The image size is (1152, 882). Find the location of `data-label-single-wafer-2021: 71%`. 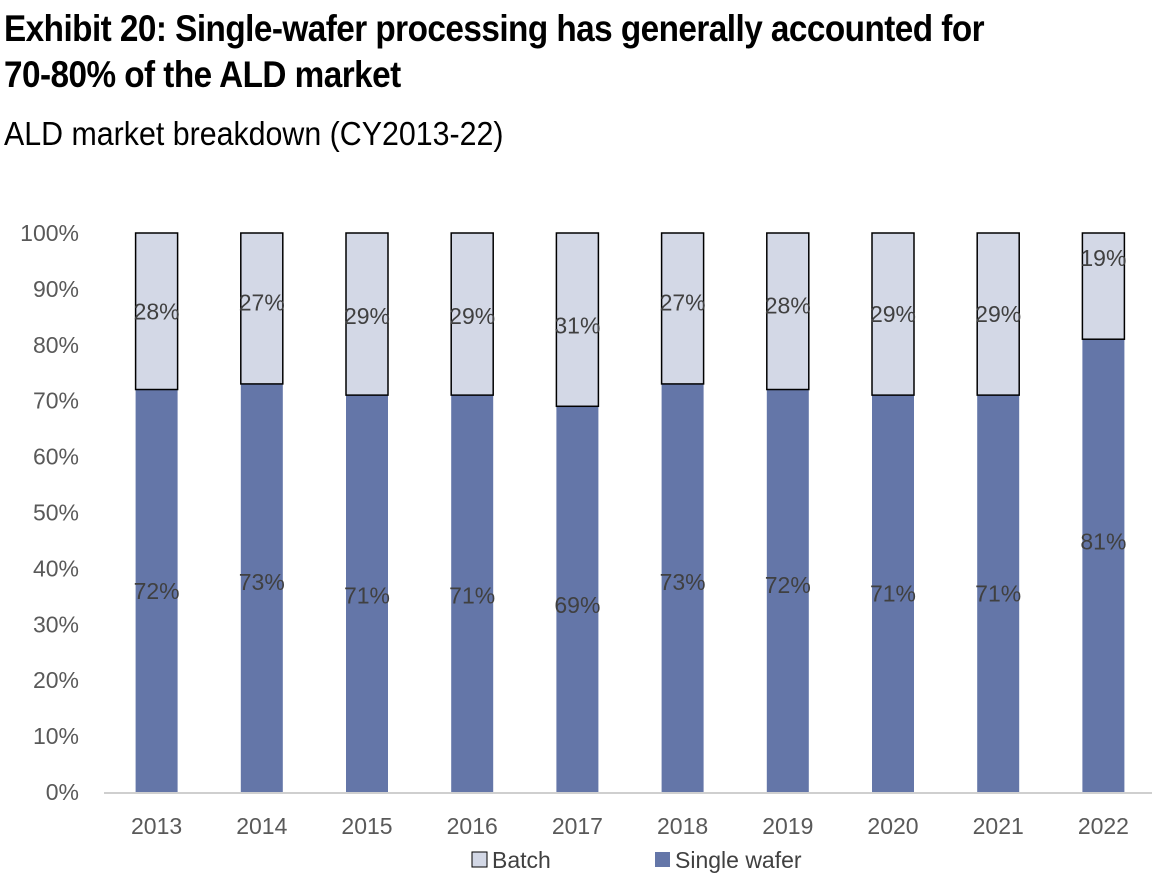

data-label-single-wafer-2021: 71% is located at coordinates (998, 594).